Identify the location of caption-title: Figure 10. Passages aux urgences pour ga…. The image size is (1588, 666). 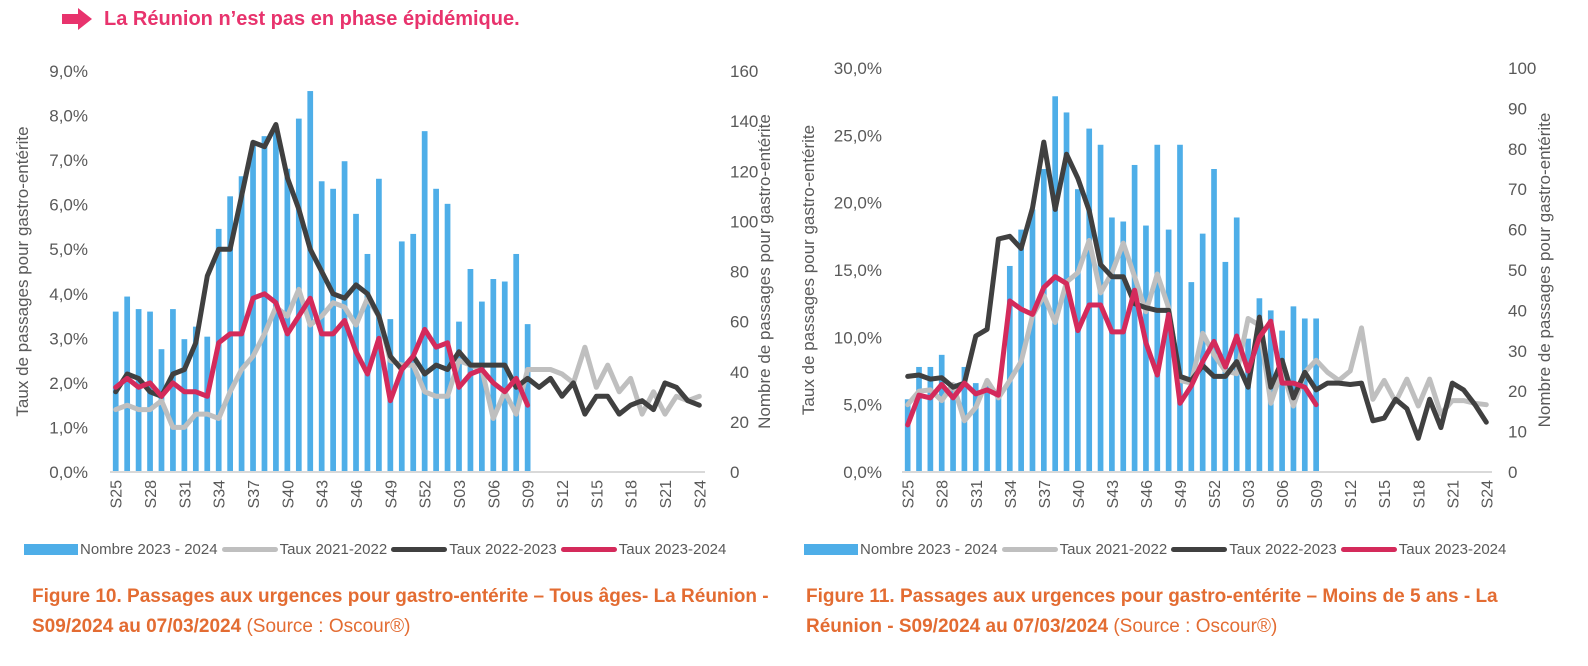
(400, 611).